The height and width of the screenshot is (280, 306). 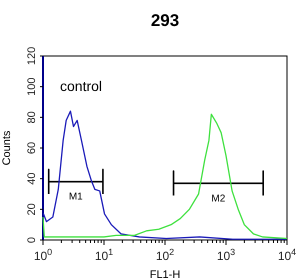 What do you see at coordinates (81, 86) in the screenshot?
I see `annotation: control` at bounding box center [81, 86].